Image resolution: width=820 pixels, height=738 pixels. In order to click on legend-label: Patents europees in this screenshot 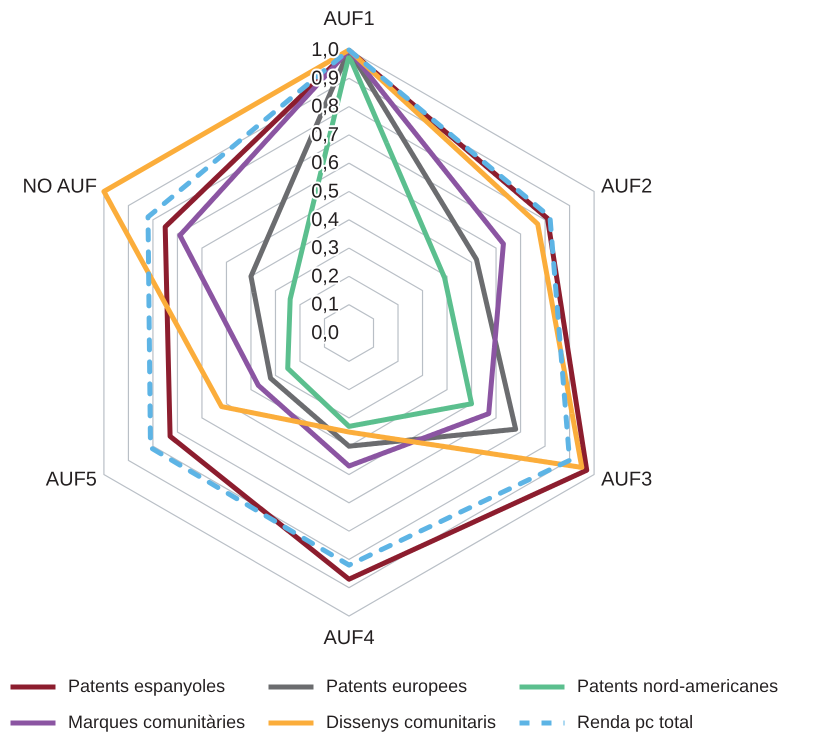, I will do `click(397, 686)`.